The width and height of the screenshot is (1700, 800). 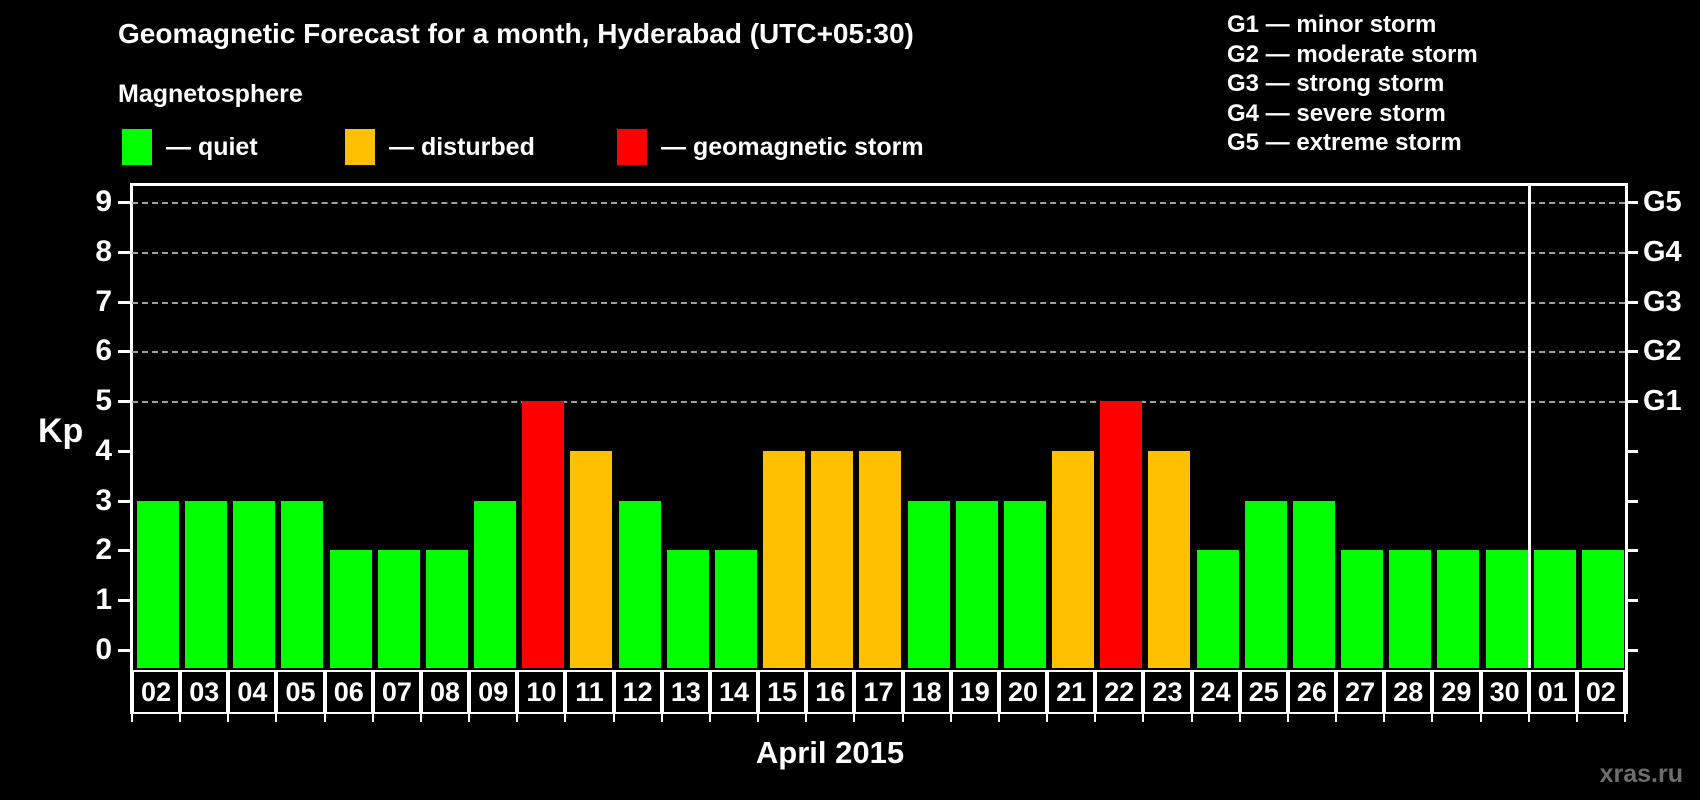 I want to click on day-label-22: 22, so click(x=1119, y=692).